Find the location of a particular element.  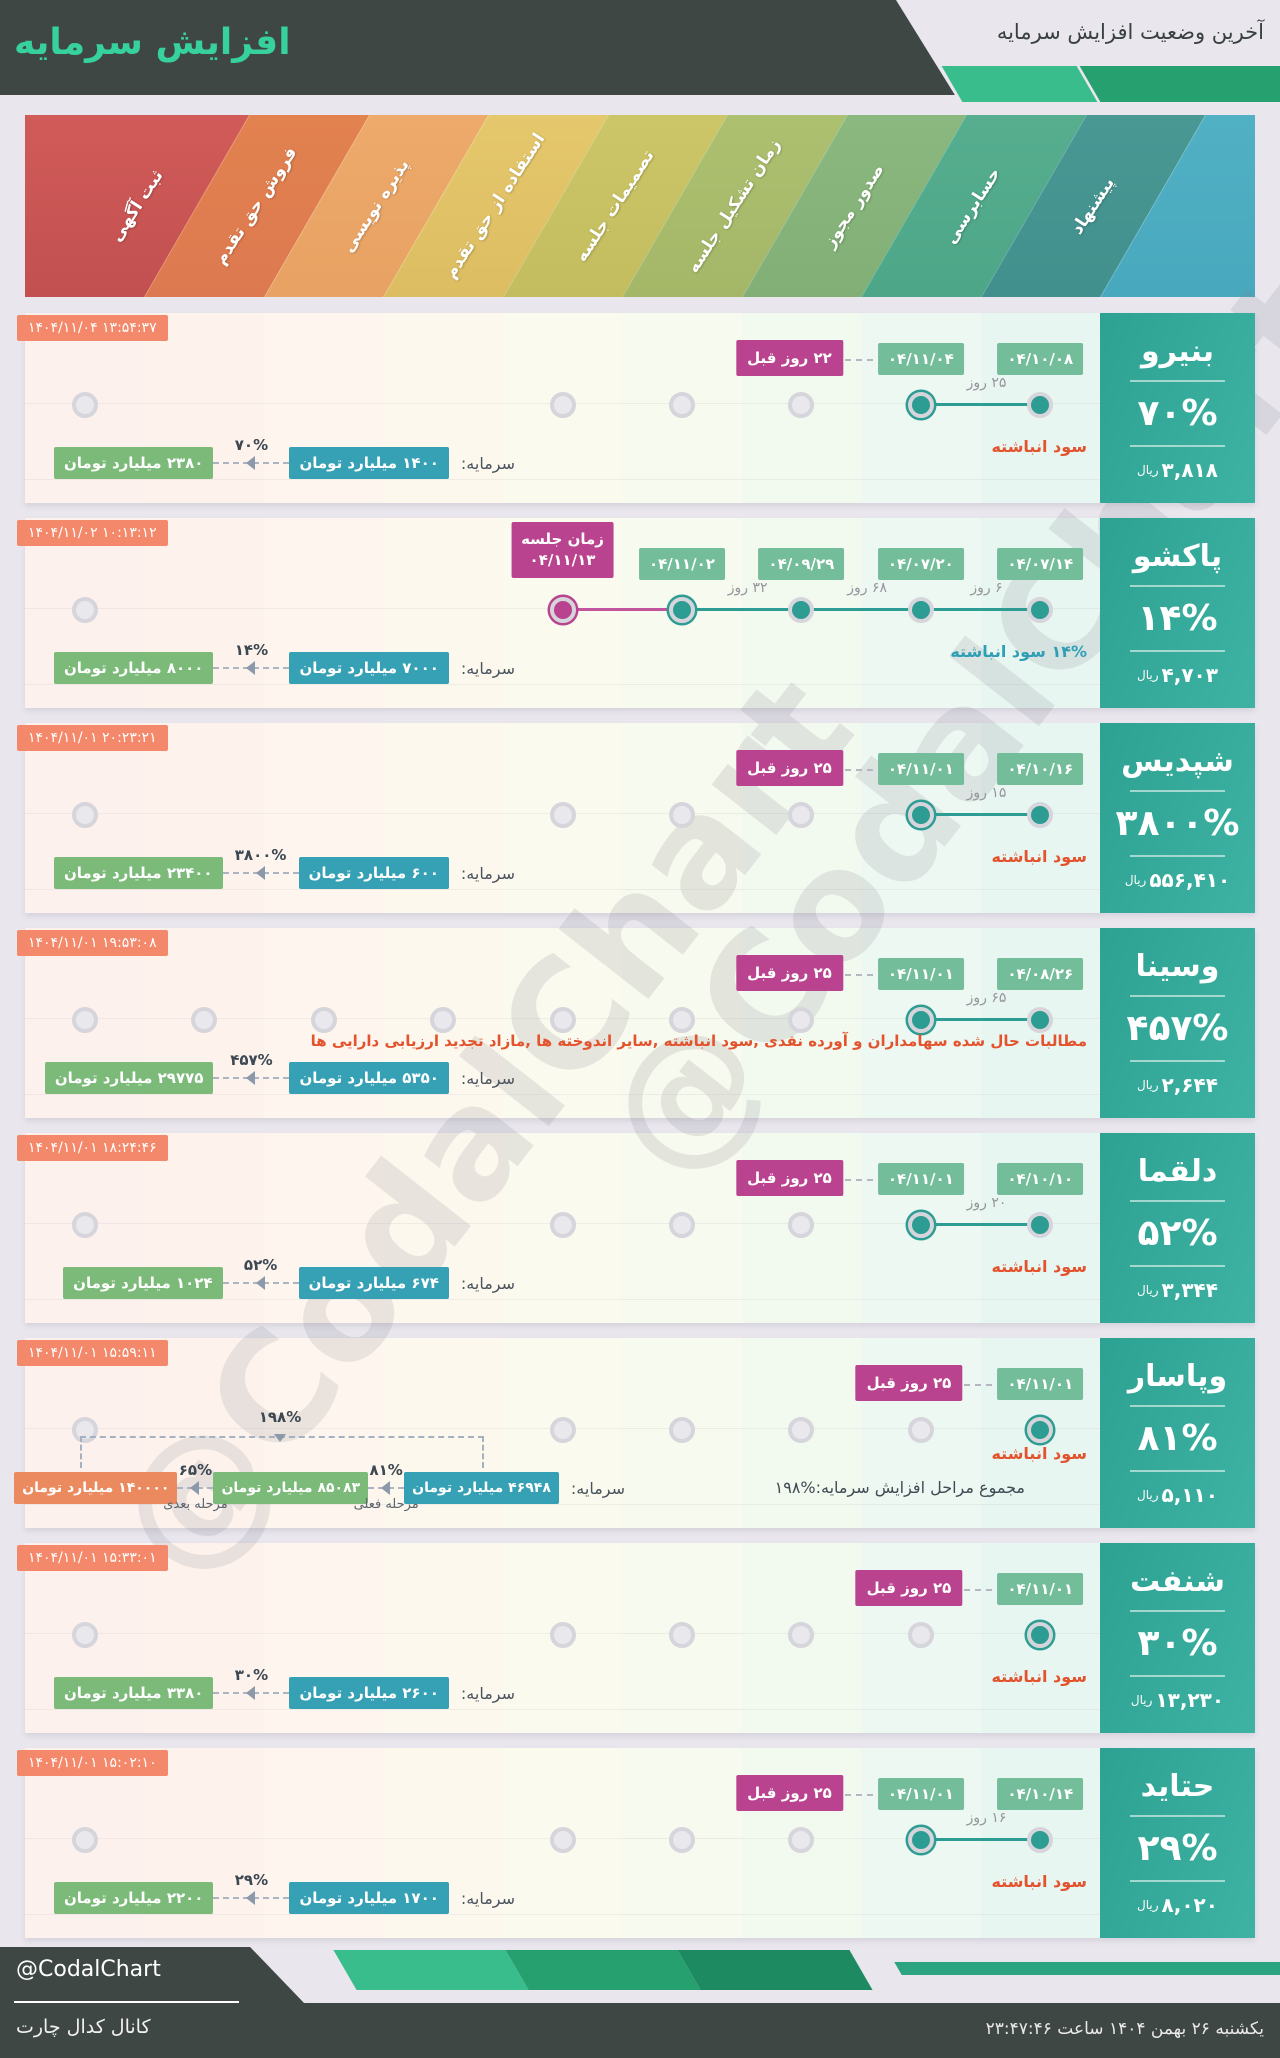

arrow-left-icon is located at coordinates (251, 1078).